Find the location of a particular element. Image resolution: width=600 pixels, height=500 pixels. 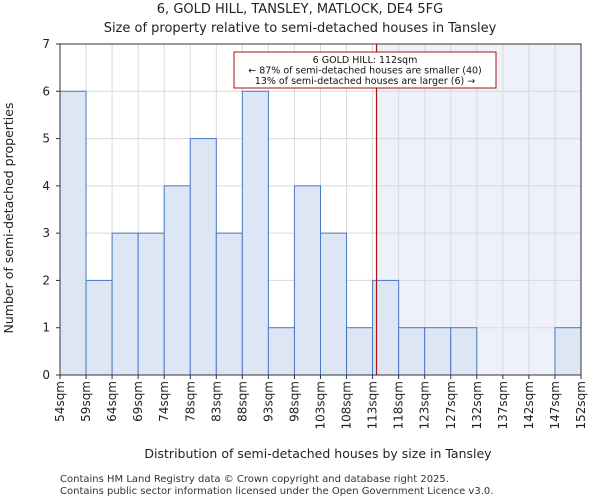

annotation-line-1: 6 GOLD HILL: 112sqm is located at coordinates (365, 60).